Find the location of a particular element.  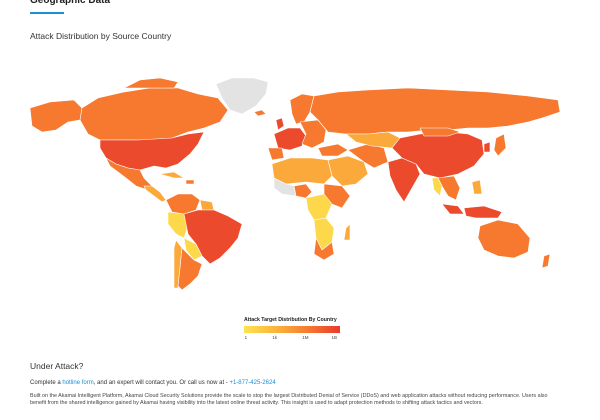

country-canada-arctic is located at coordinates (151, 83).